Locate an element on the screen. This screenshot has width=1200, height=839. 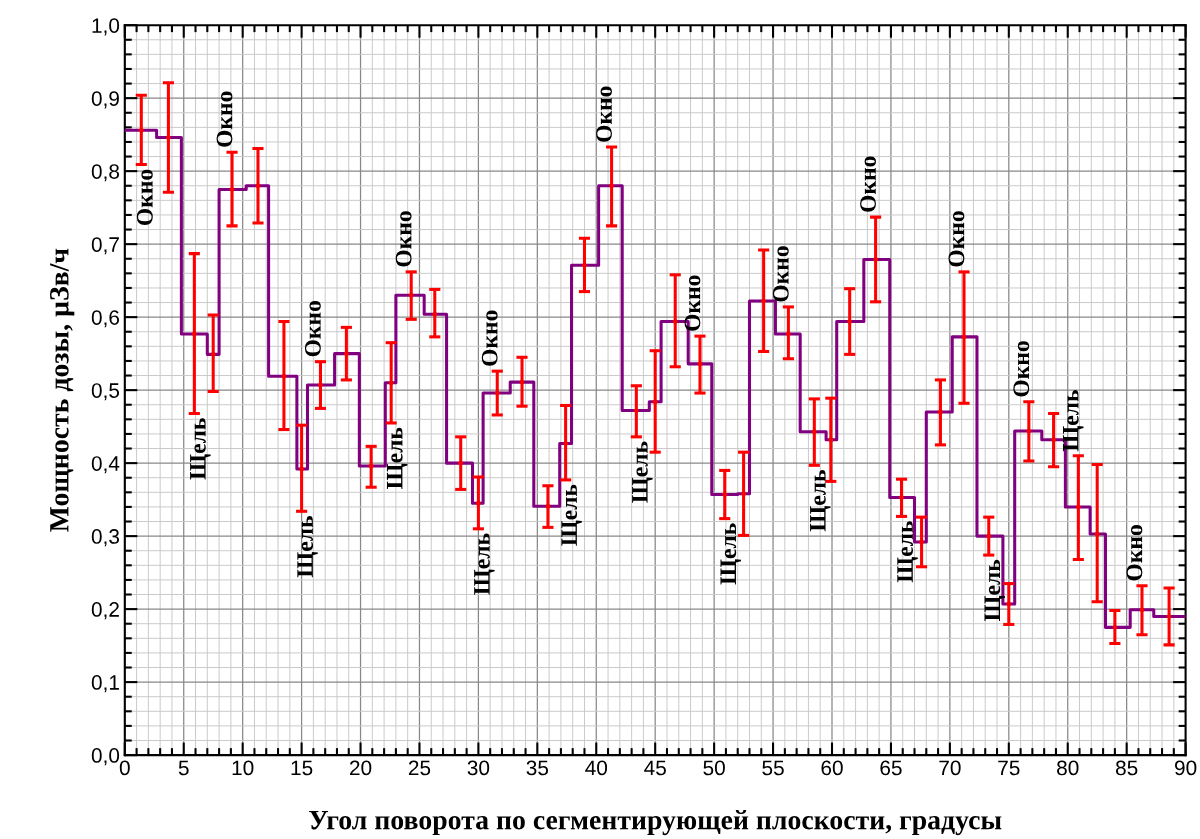
x-tick-label: 65 is located at coordinates (891, 768).